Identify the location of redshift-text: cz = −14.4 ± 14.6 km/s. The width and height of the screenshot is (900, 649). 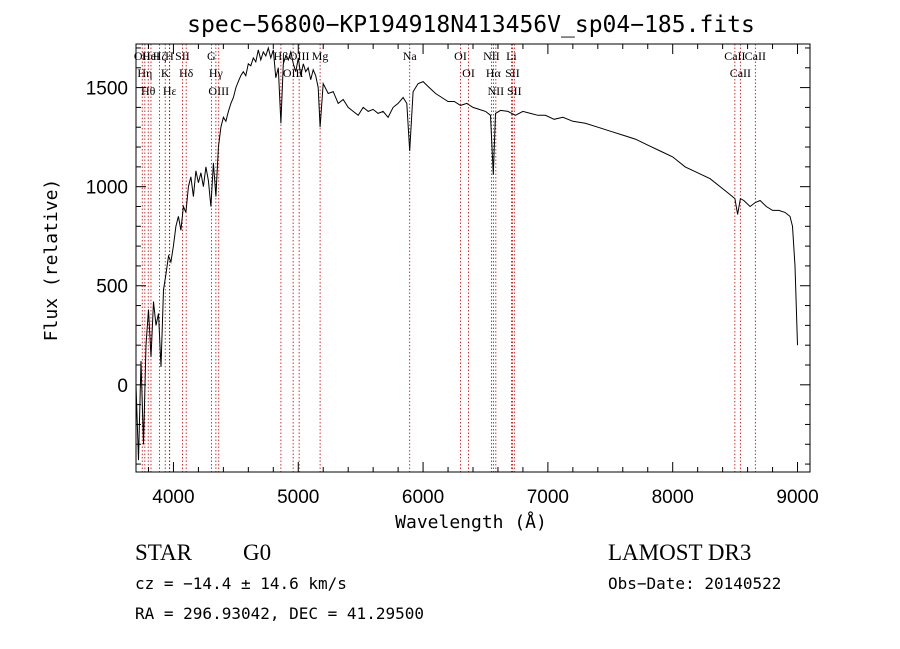
(241, 583).